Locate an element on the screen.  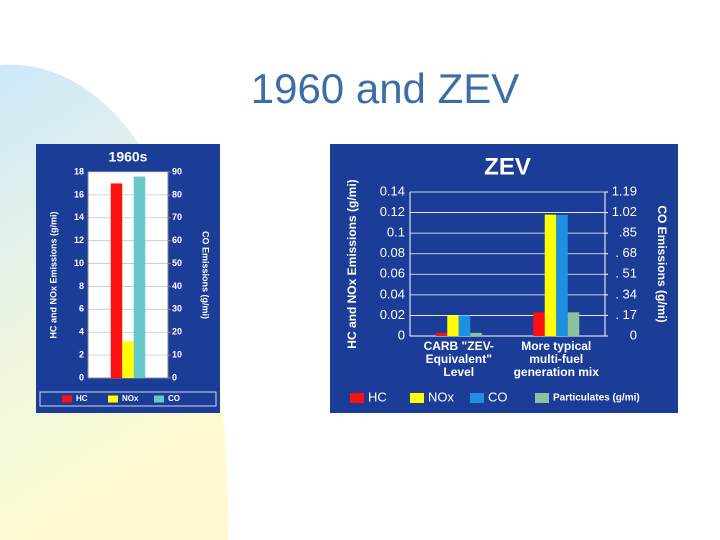
y-tick-label: 8 is located at coordinates (81, 286).